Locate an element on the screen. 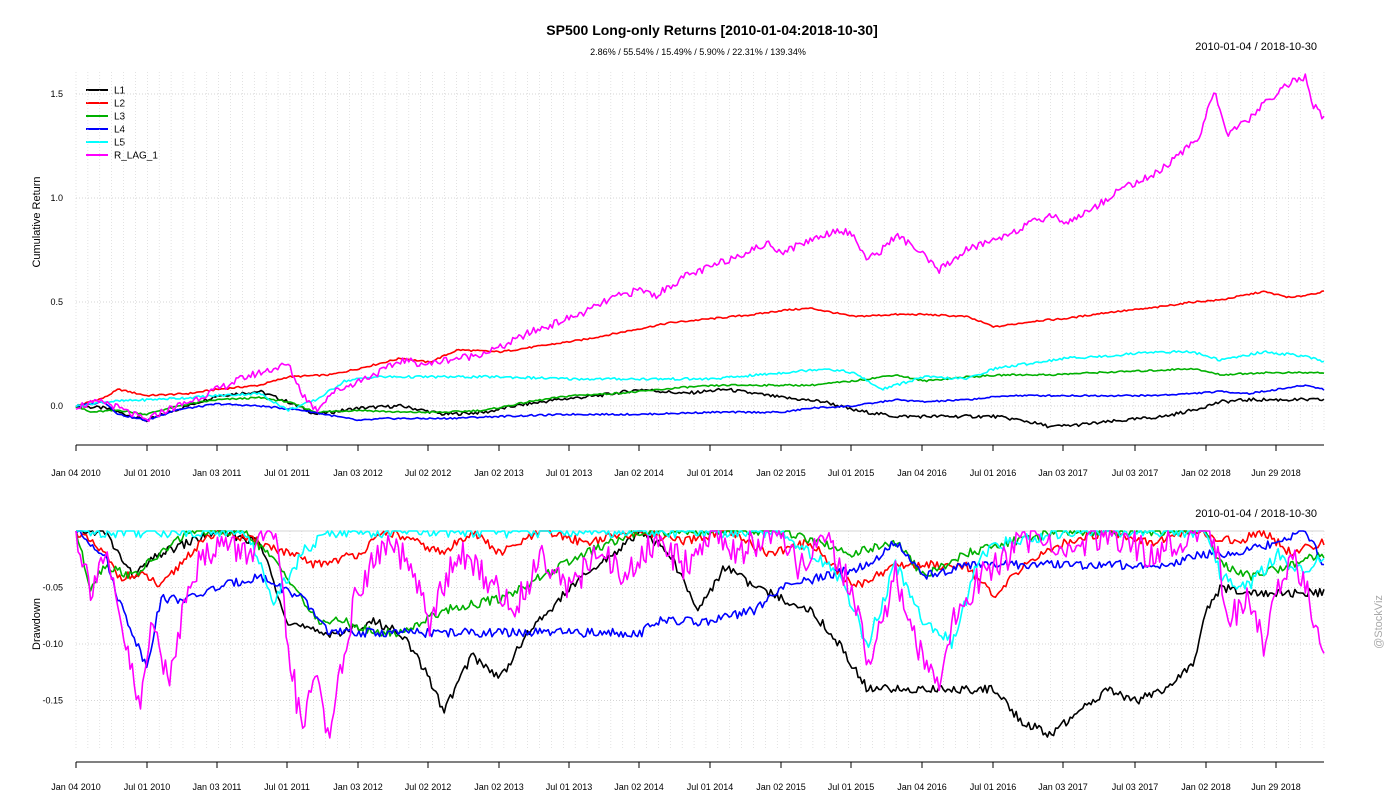 The image size is (1400, 805). legend-label-l2: L2 is located at coordinates (120, 104).